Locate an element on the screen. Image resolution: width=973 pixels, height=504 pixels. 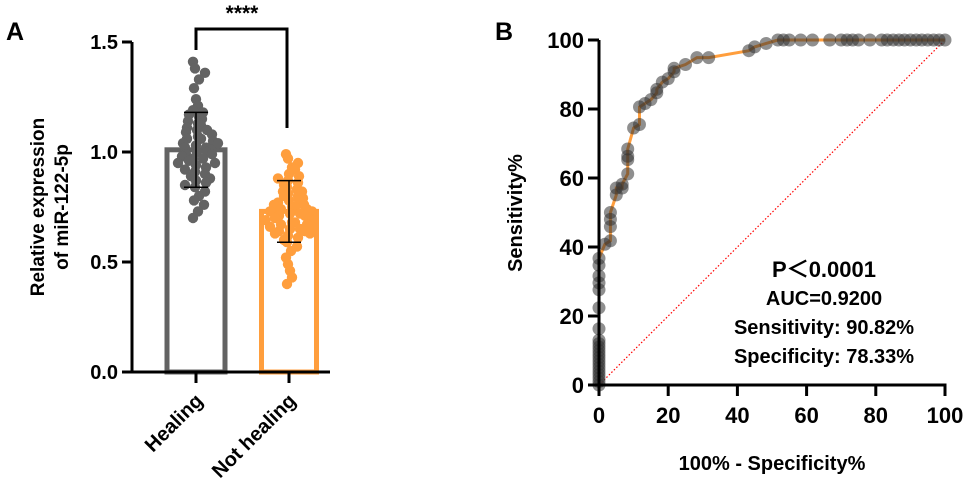
panel-b-label: B is located at coordinates (504, 32).